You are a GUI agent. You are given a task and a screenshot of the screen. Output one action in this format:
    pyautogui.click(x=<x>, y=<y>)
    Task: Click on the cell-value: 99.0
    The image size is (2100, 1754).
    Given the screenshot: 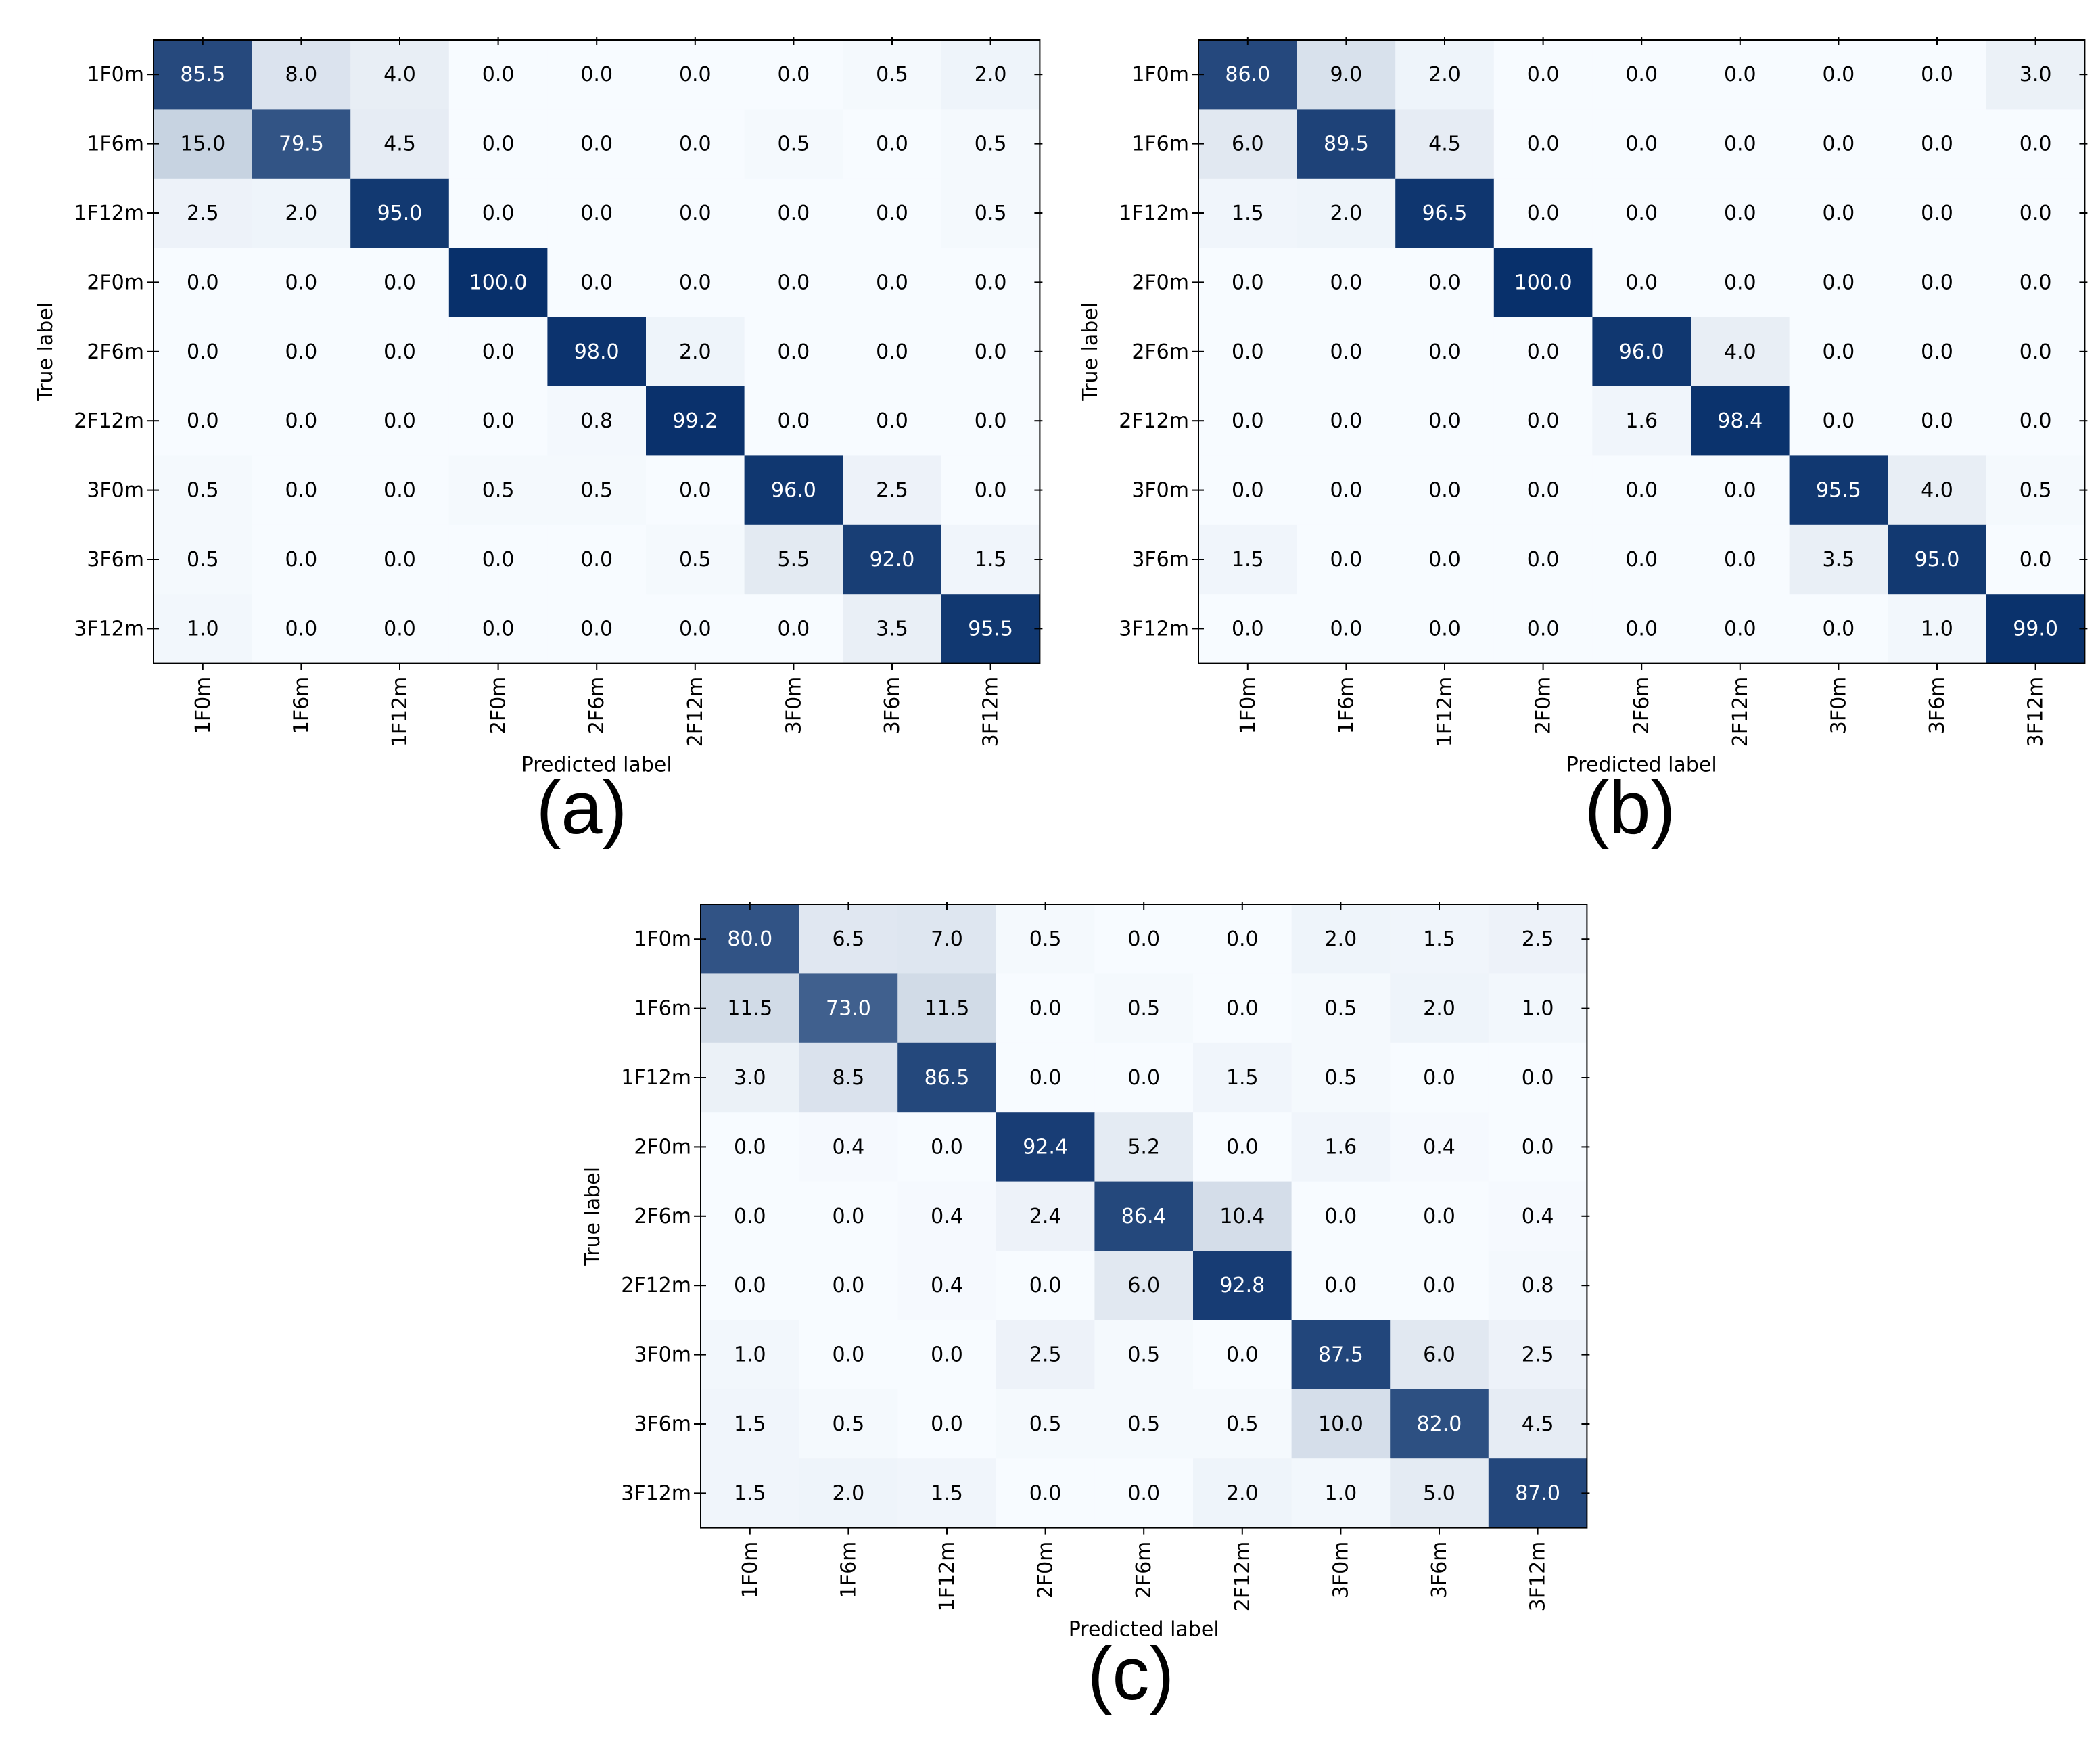 What is the action you would take?
    pyautogui.click(x=2036, y=629)
    